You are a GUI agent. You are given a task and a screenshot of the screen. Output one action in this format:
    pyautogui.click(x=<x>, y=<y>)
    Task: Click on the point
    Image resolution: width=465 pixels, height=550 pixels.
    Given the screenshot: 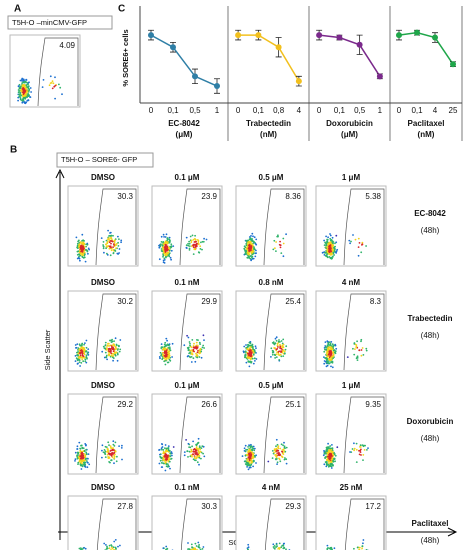 What is the action you would take?
    pyautogui.click(x=339, y=37)
    